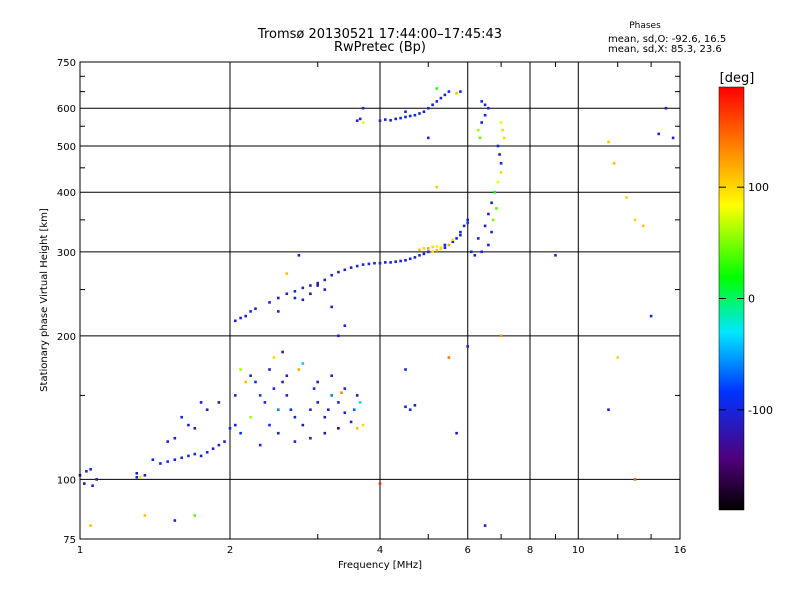  What do you see at coordinates (66, 109) in the screenshot?
I see `y-tick-label: 600` at bounding box center [66, 109].